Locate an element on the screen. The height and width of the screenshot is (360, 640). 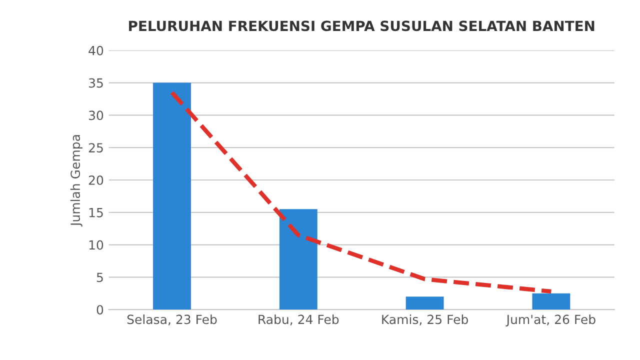
y-tick-label: 30 is located at coordinates (96, 115).